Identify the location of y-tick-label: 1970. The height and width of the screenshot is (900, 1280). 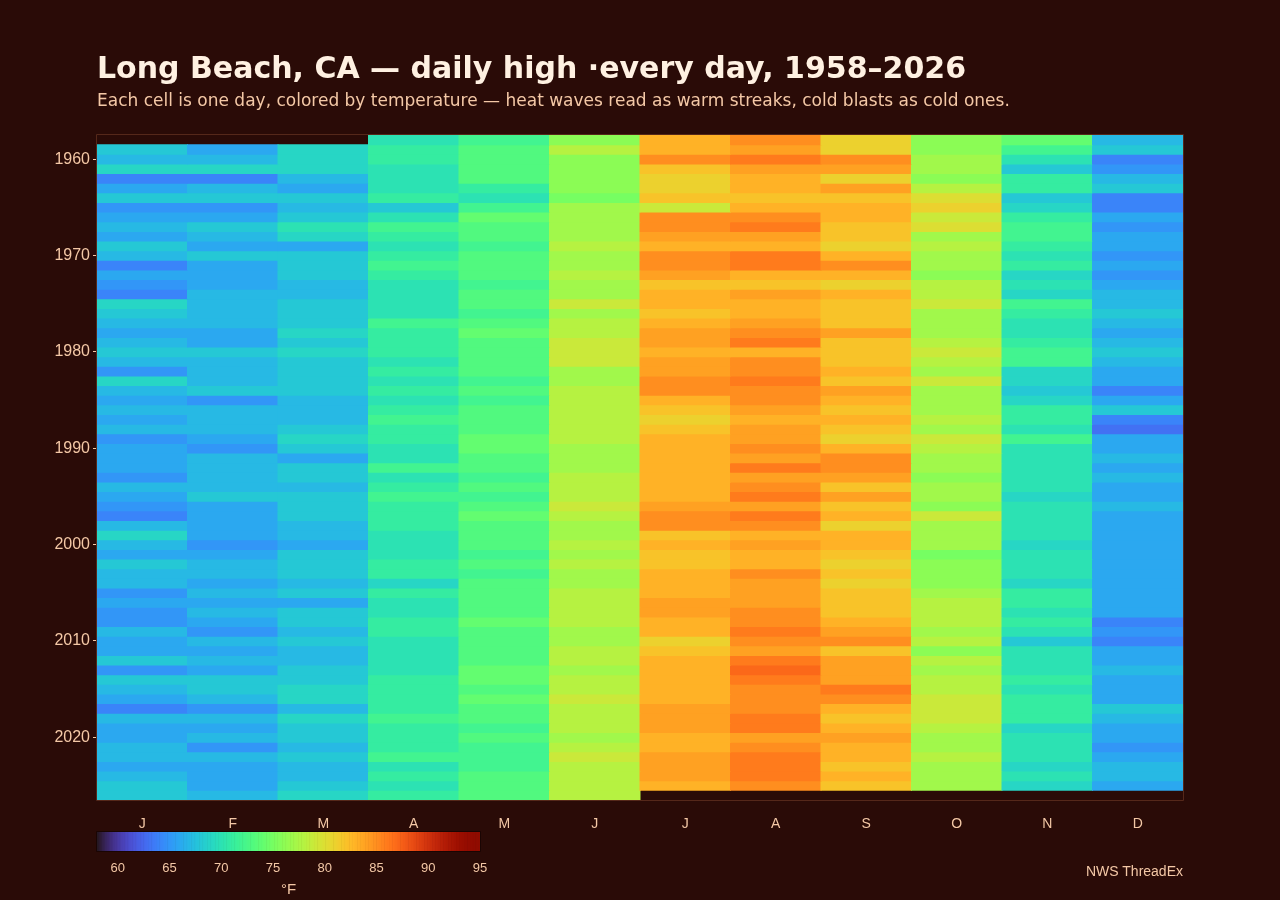
(72, 254).